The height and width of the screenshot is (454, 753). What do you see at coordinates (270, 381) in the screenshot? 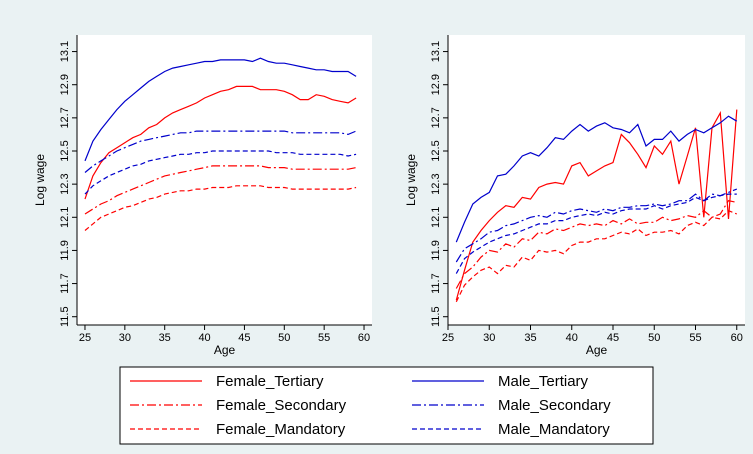
I see `legend-label: Female_Tertiary` at bounding box center [270, 381].